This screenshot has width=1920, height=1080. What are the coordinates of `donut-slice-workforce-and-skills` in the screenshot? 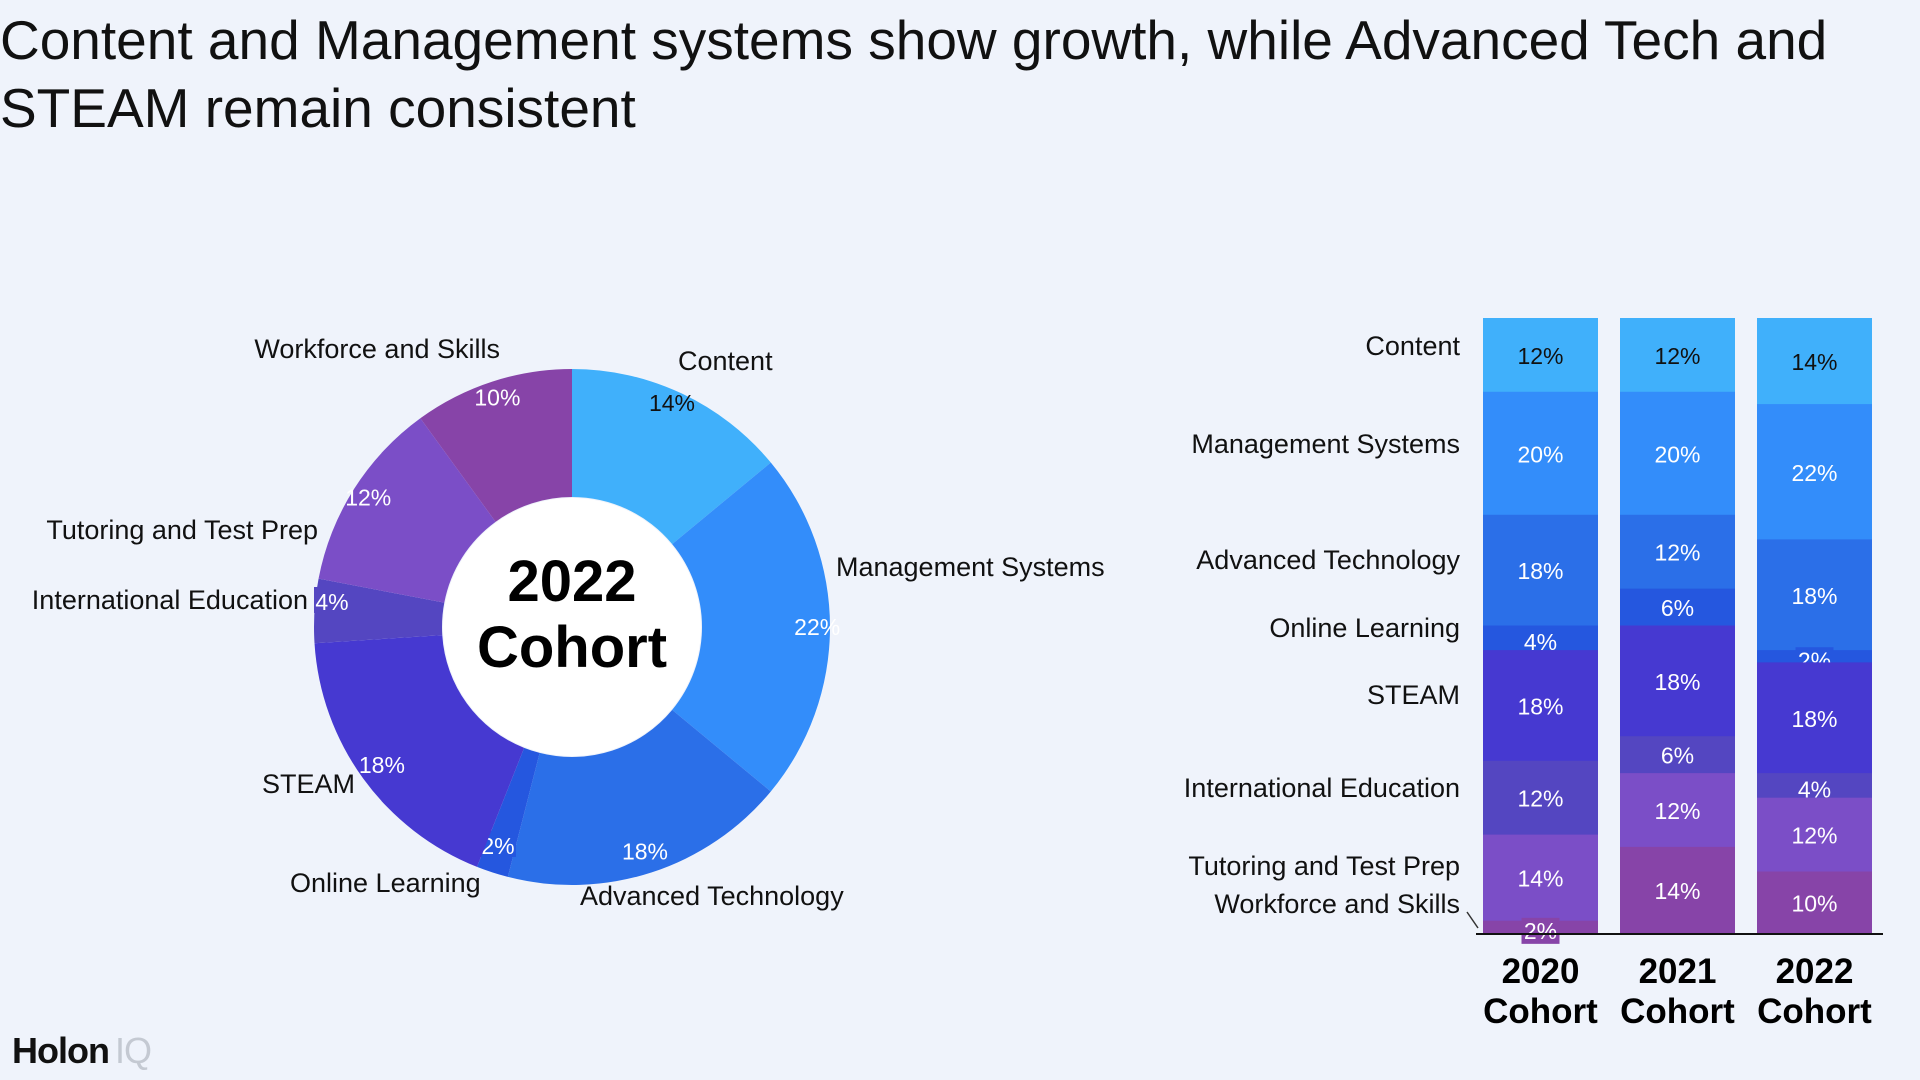 It's located at (496, 445).